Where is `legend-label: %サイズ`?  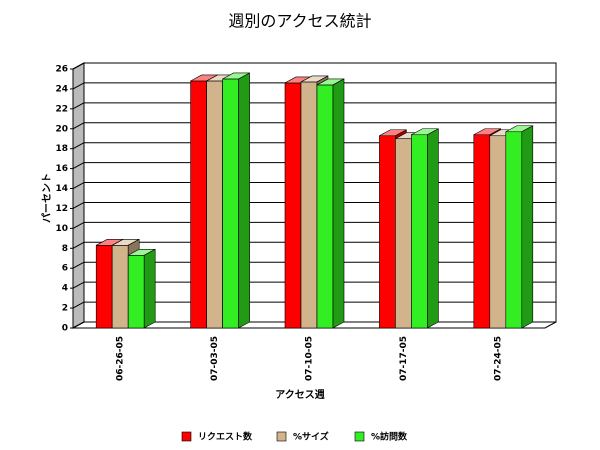
legend-label: %サイズ is located at coordinates (311, 437).